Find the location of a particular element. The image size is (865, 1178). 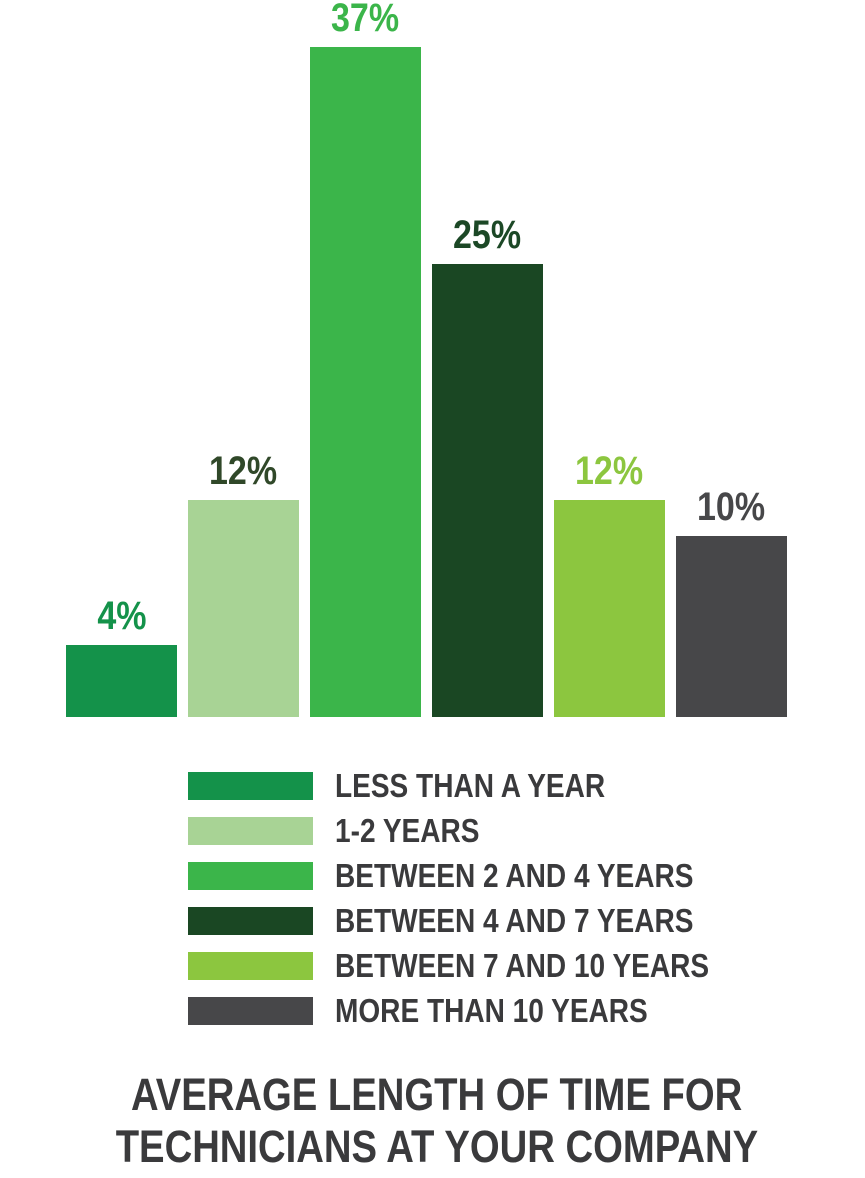

legend-label: 1-2 YEARS is located at coordinates (420, 830).